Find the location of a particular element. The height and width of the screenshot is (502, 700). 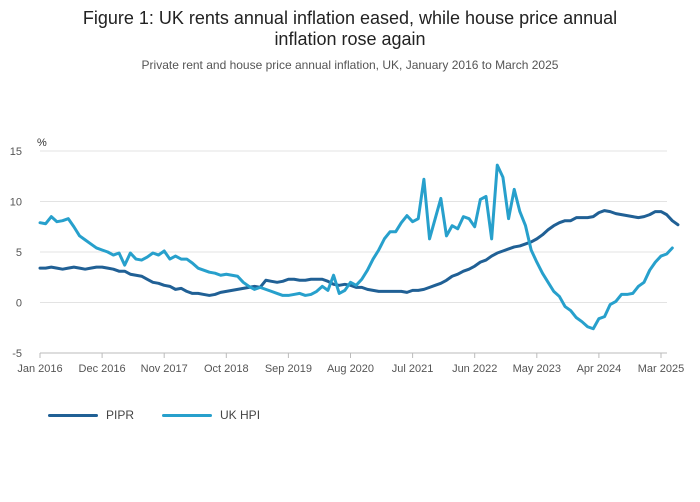

x-tick-label: Oct 2018 is located at coordinates (226, 369).